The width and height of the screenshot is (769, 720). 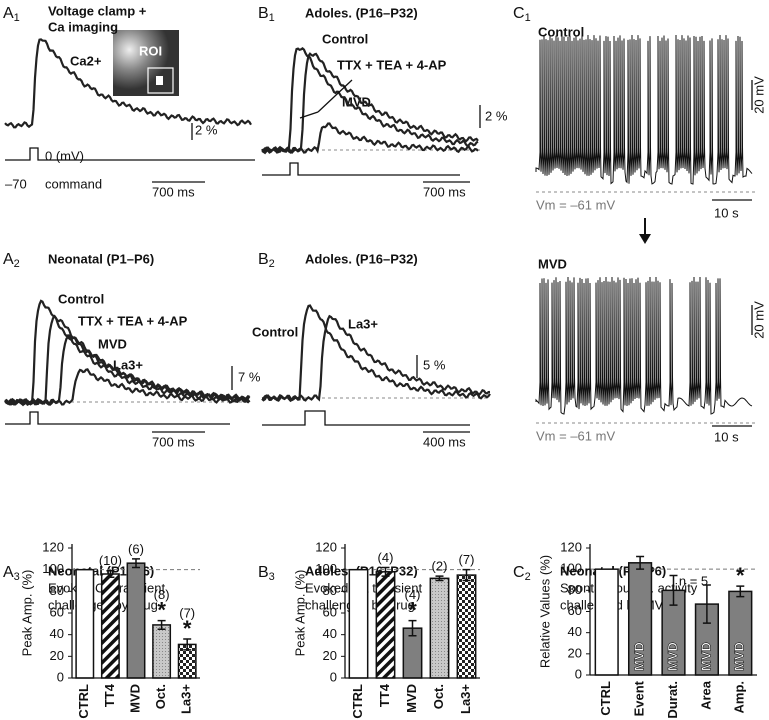 I want to click on text-label: 7 %, so click(x=249, y=376).